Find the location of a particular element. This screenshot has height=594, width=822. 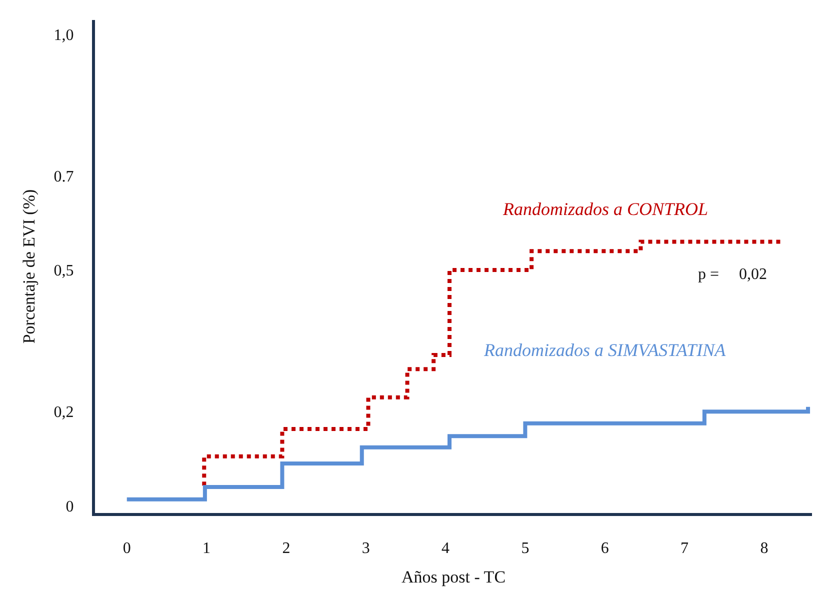

x-tick-label: 0 is located at coordinates (126, 549).